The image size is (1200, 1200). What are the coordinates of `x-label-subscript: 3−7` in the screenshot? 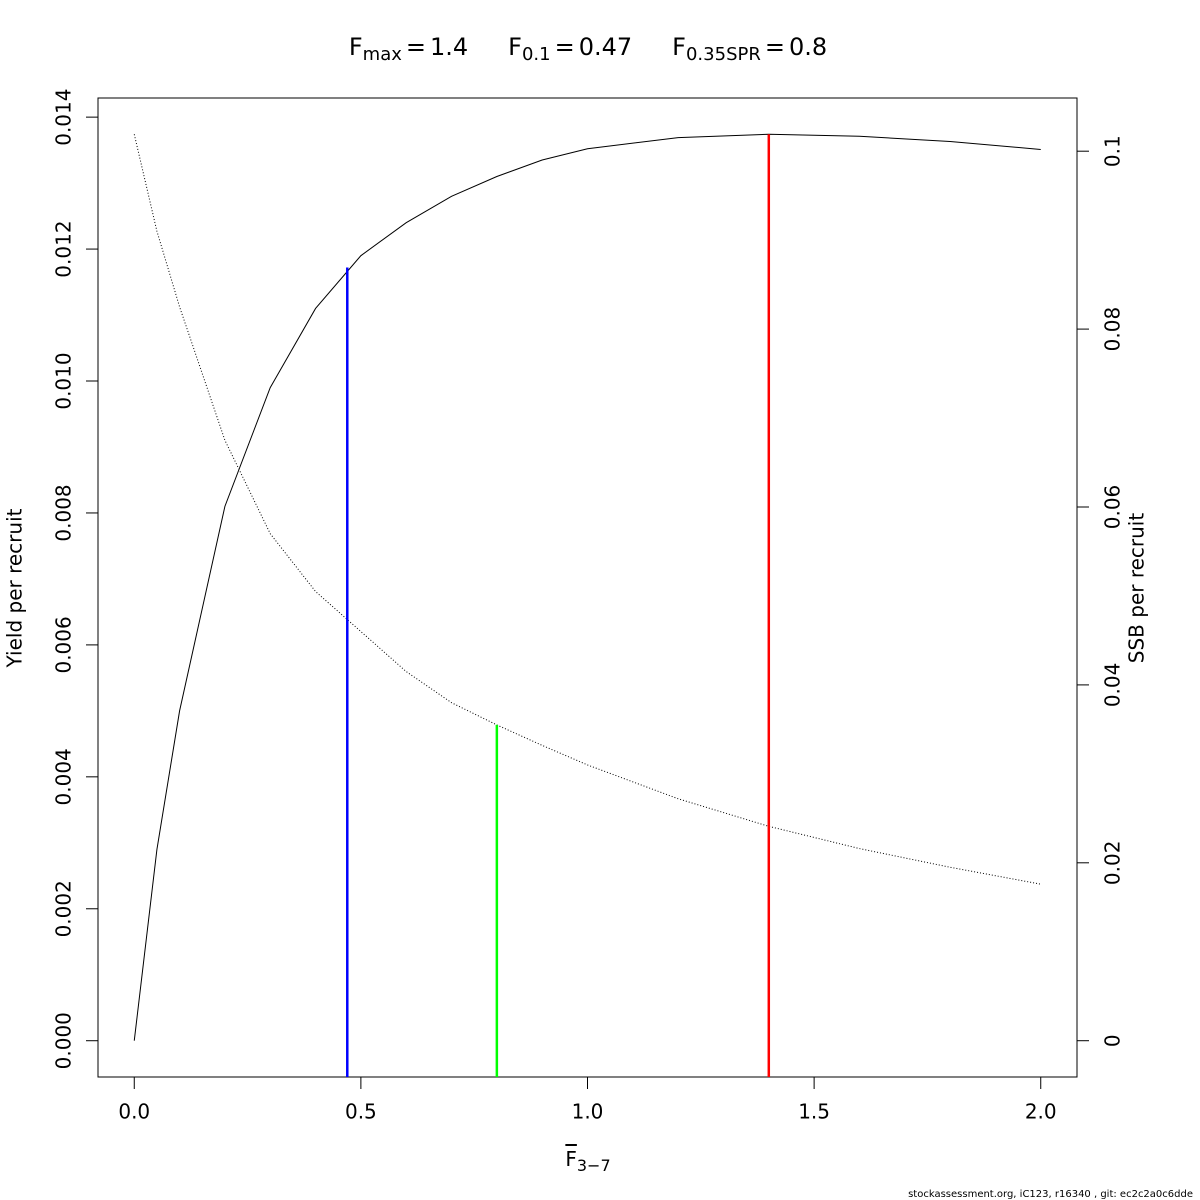 It's located at (594, 1165).